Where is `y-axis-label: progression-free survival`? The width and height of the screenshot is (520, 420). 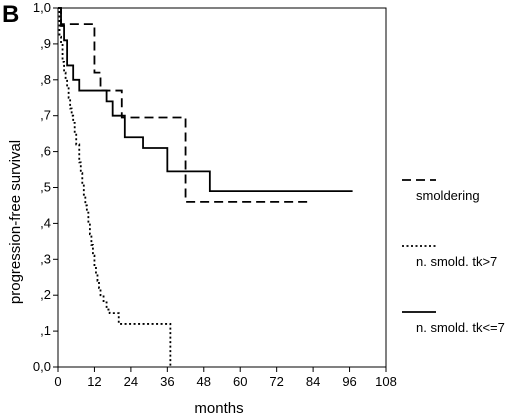 y-axis-label: progression-free survival is located at coordinates (15, 222).